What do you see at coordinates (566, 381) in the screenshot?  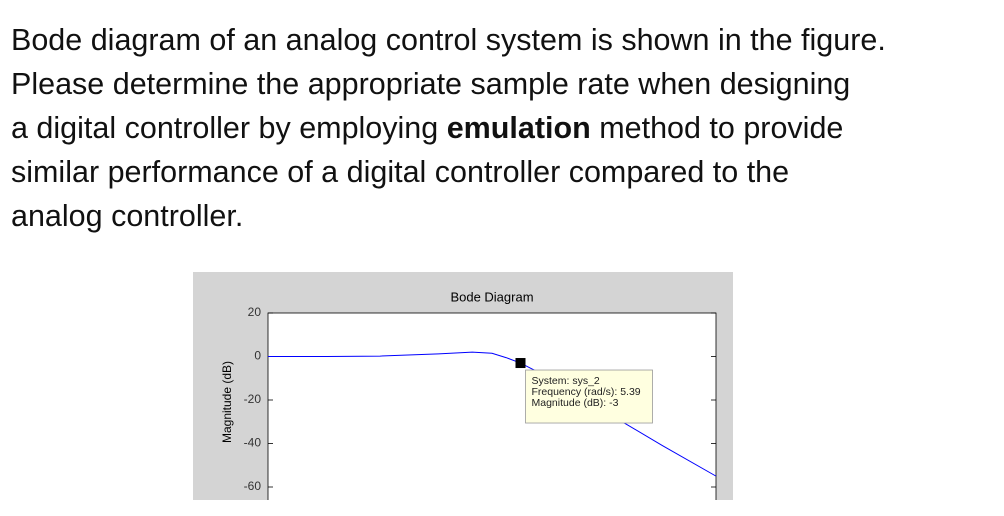 I see `datatip-text: System: sys_2` at bounding box center [566, 381].